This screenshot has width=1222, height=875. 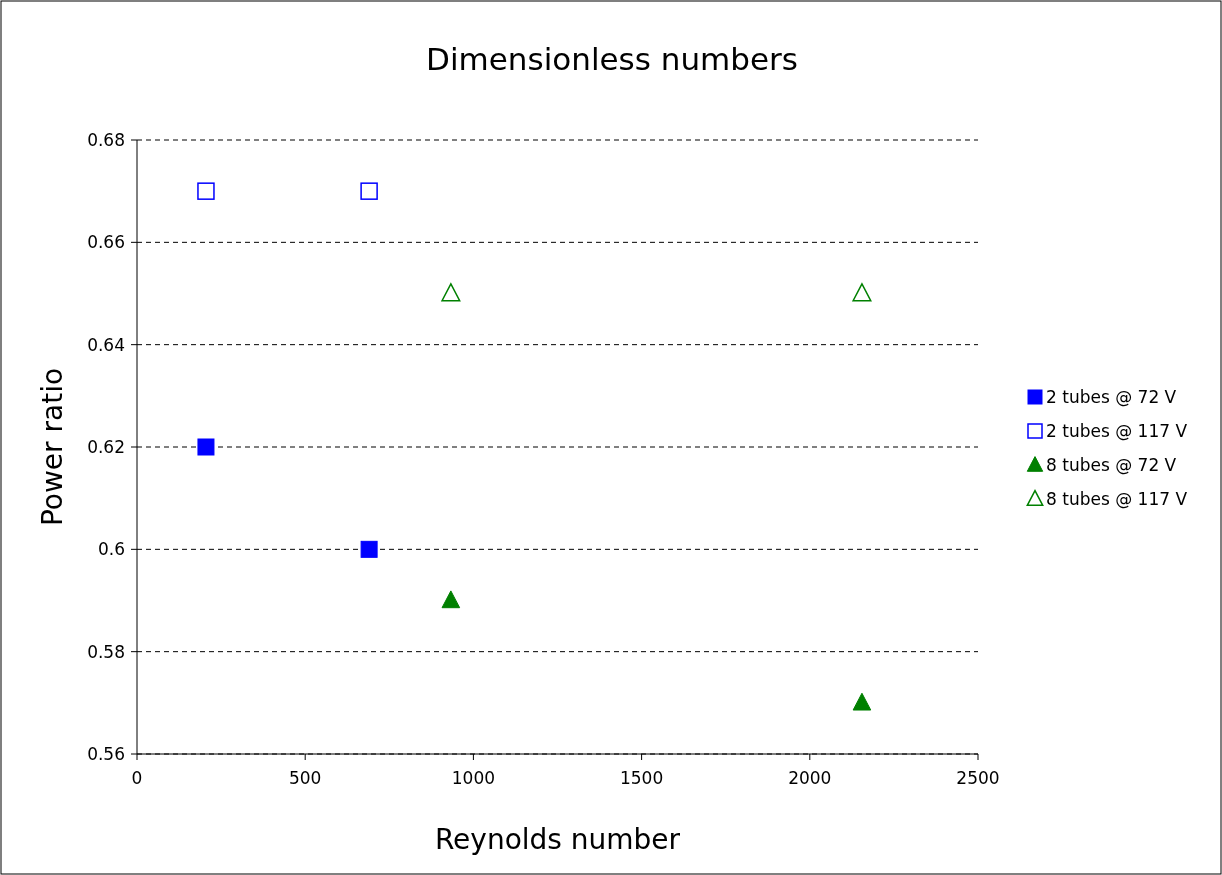 I want to click on y-tick-label: 0.62, so click(x=106, y=446).